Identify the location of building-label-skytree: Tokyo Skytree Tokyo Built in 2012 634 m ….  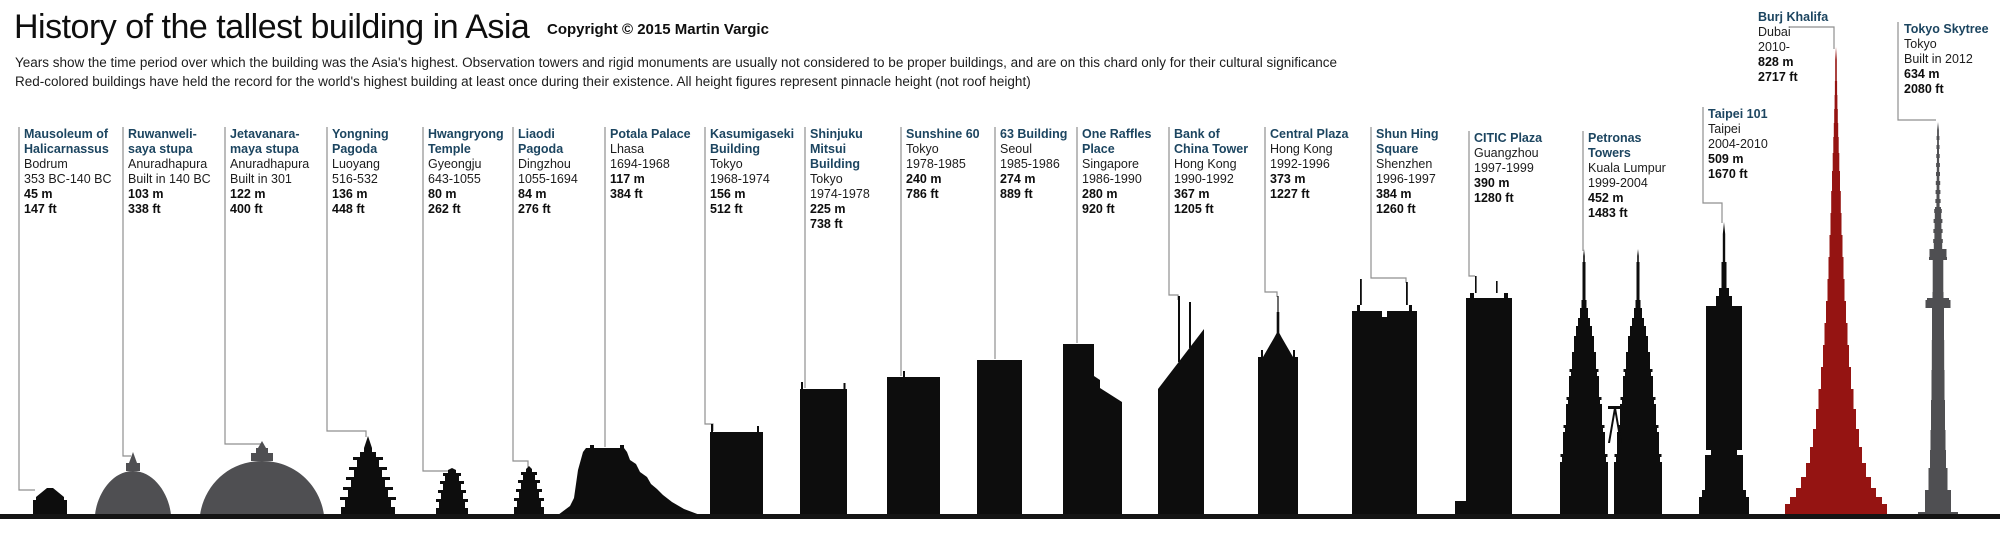
(1951, 59).